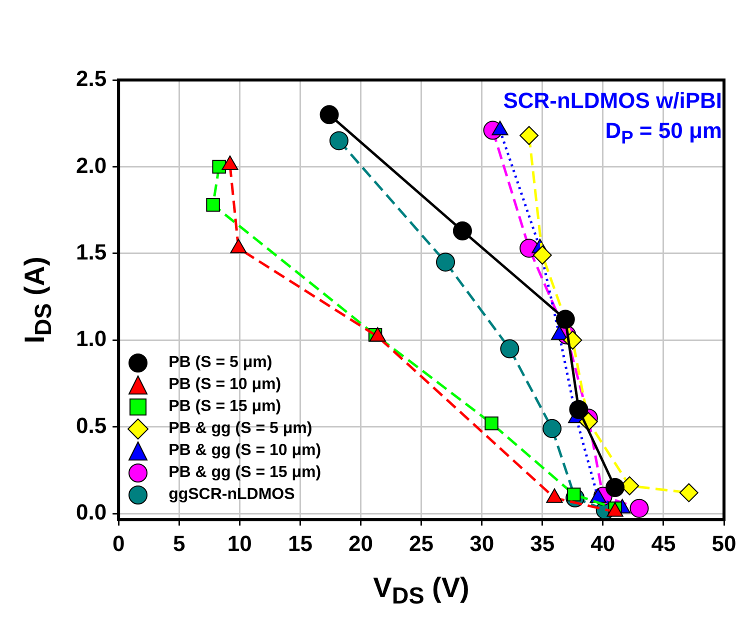  I want to click on legend-label: PB (S = 15 μm), so click(225, 406).